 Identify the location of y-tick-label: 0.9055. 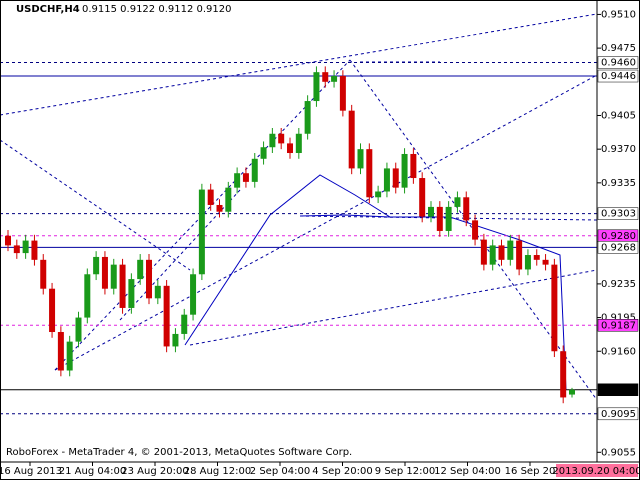
(618, 452).